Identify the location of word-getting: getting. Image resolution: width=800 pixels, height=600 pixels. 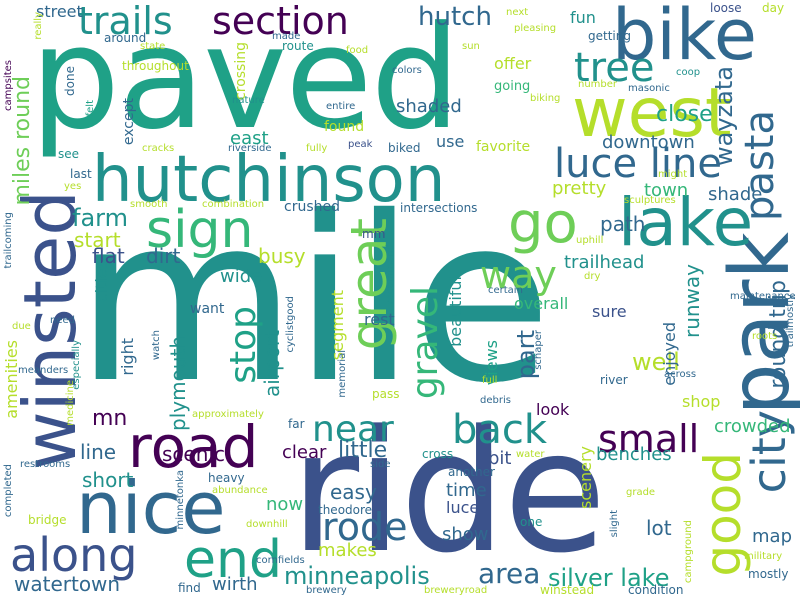
(609, 36).